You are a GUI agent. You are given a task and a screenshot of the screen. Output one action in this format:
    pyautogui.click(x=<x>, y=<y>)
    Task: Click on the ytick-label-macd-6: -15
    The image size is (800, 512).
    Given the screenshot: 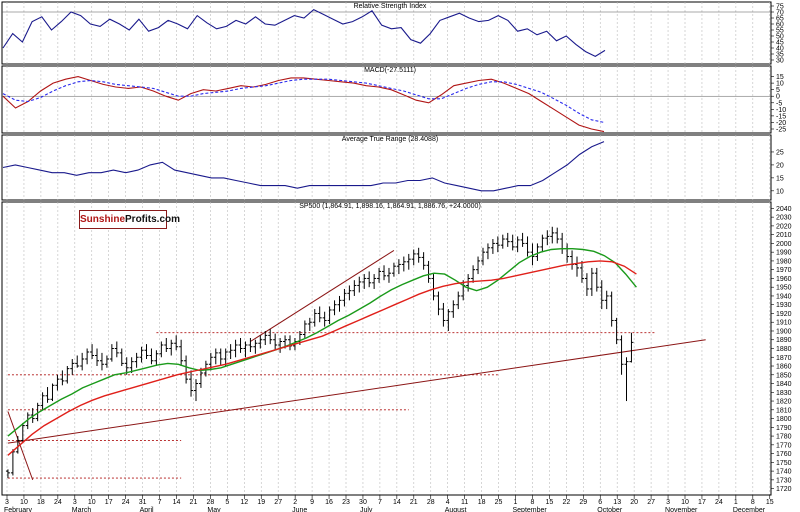 What is the action you would take?
    pyautogui.click(x=781, y=116)
    